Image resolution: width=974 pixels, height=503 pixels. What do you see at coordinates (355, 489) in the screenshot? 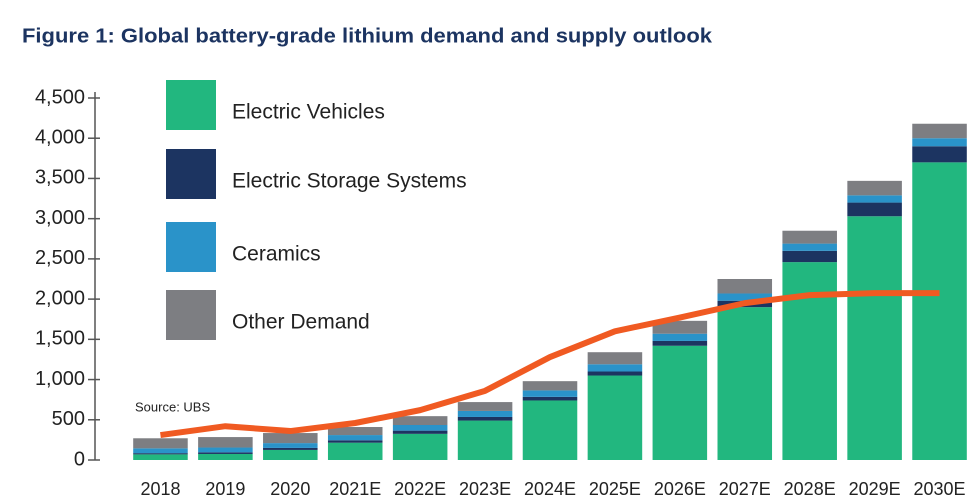
I see `x-tick-label: 2021E` at bounding box center [355, 489].